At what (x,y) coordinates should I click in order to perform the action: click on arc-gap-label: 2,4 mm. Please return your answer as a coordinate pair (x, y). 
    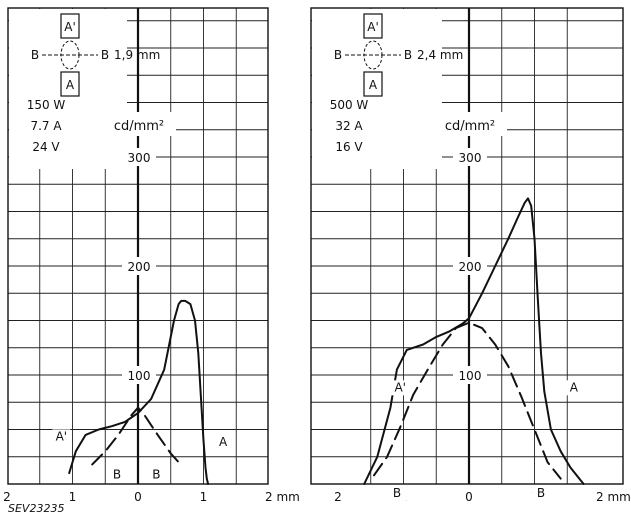
    Looking at the image, I should click on (440, 55).